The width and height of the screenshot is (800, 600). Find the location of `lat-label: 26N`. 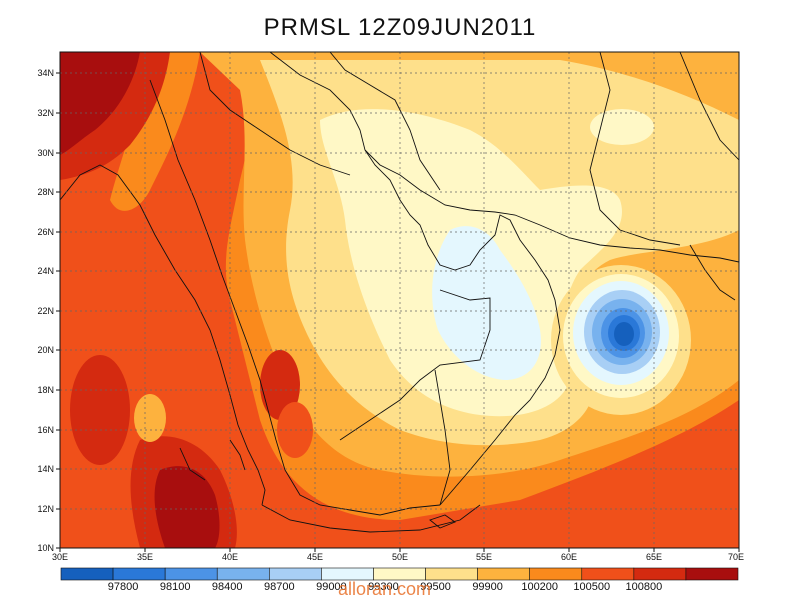

lat-label: 26N is located at coordinates (45, 232).